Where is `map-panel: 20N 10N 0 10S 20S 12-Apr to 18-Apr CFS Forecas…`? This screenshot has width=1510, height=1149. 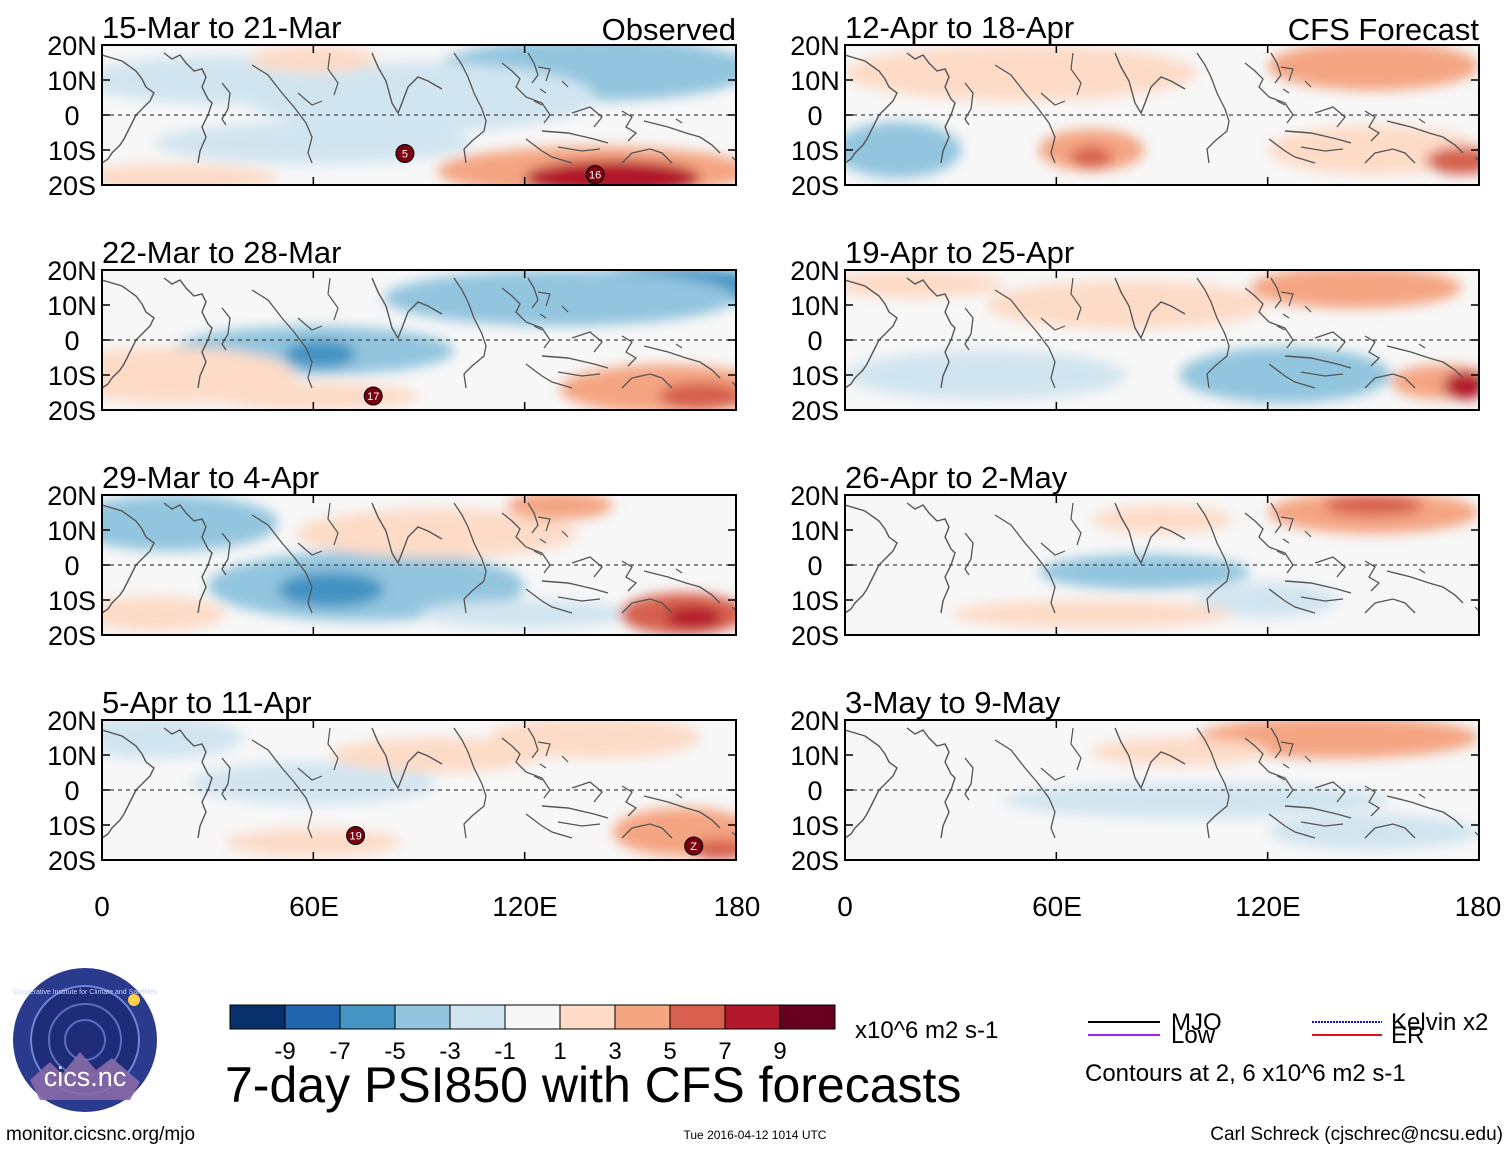 map-panel: 20N 10N 0 10S 20S 12-Apr to 18-Apr CFS Forecas… is located at coordinates (1135, 105).